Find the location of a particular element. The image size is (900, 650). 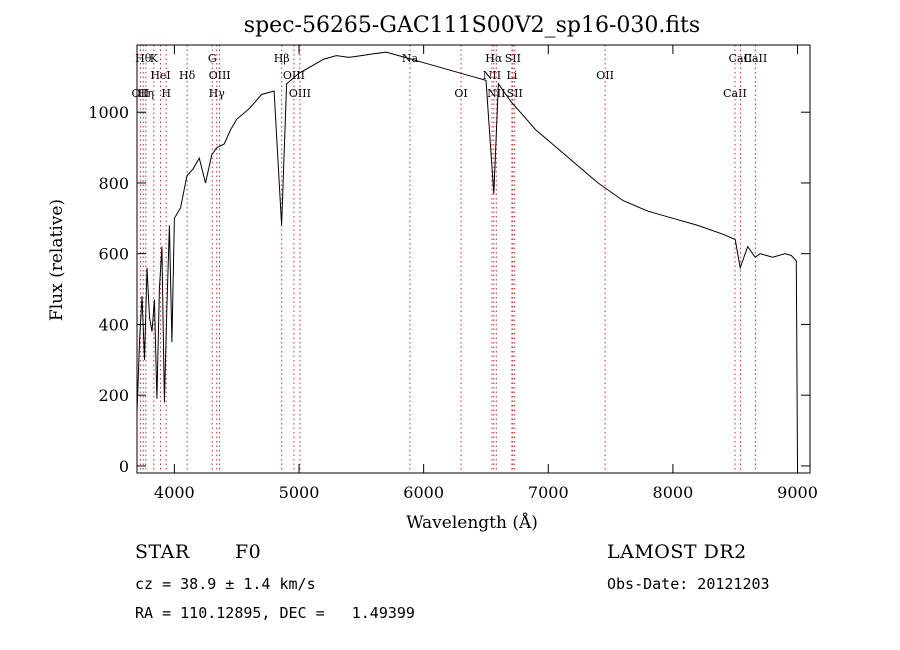

line-marker-label-6: Hδ is located at coordinates (187, 75).